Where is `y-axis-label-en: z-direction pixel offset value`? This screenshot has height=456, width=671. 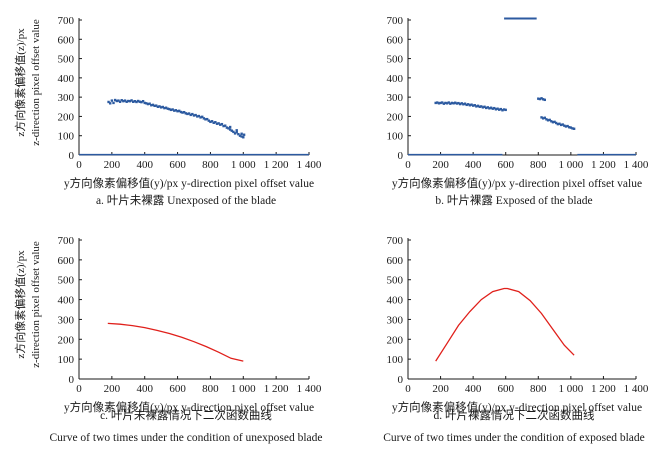
y-axis-label-en: z-direction pixel offset value is located at coordinates (36, 82).